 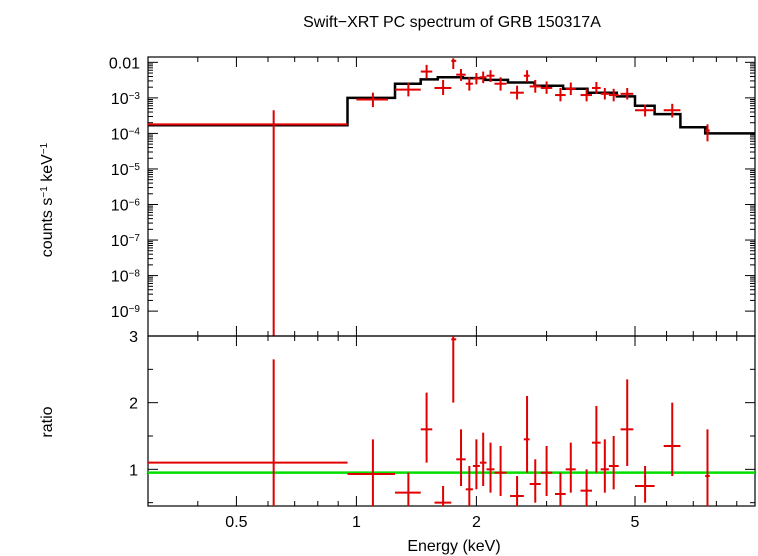 What do you see at coordinates (635, 522) in the screenshot?
I see `x-tick-label: 5` at bounding box center [635, 522].